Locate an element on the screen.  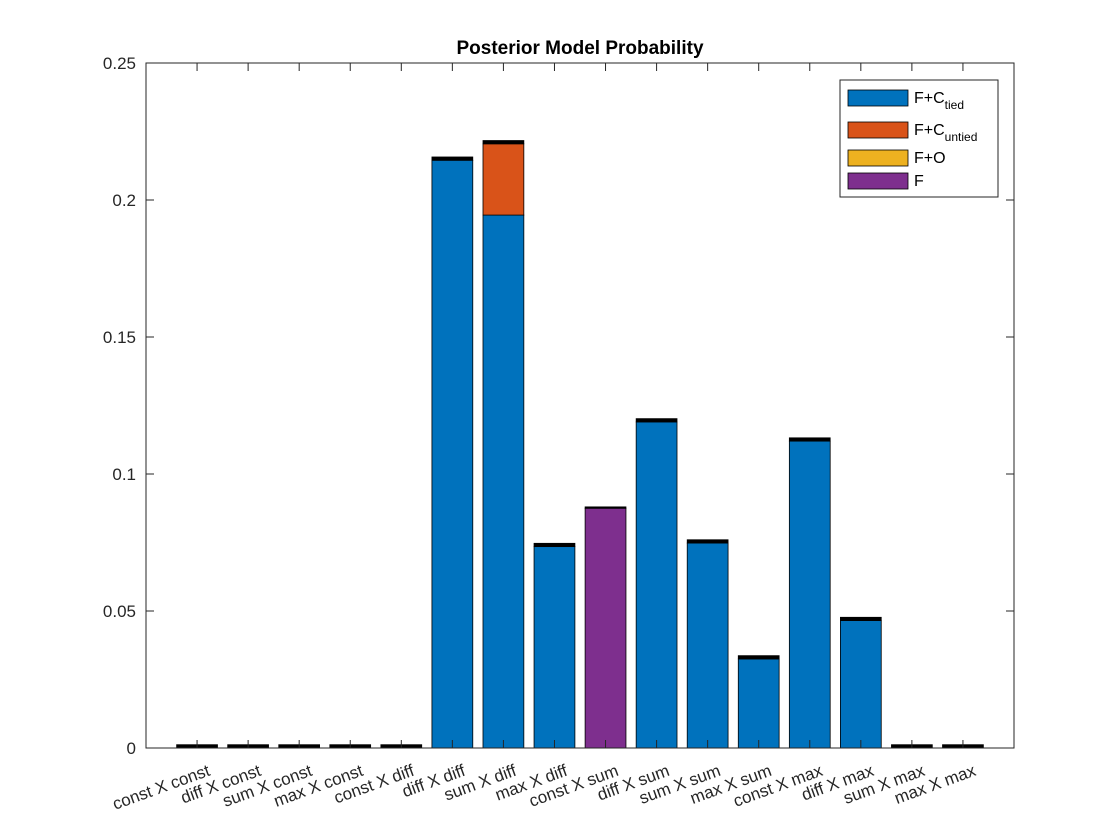
legend-label-f-c-tied: F+Ctied is located at coordinates (939, 101).